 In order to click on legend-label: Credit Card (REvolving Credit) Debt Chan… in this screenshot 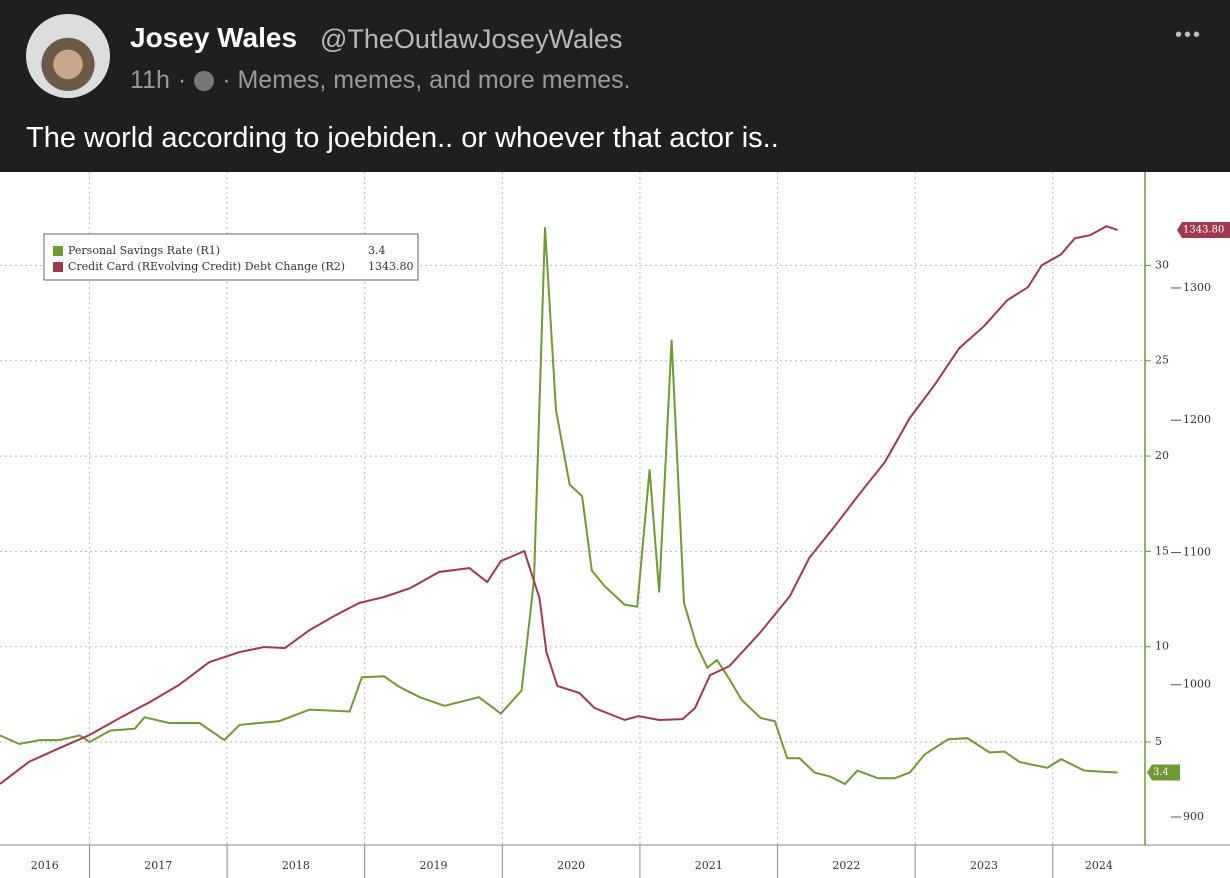, I will do `click(206, 266)`.